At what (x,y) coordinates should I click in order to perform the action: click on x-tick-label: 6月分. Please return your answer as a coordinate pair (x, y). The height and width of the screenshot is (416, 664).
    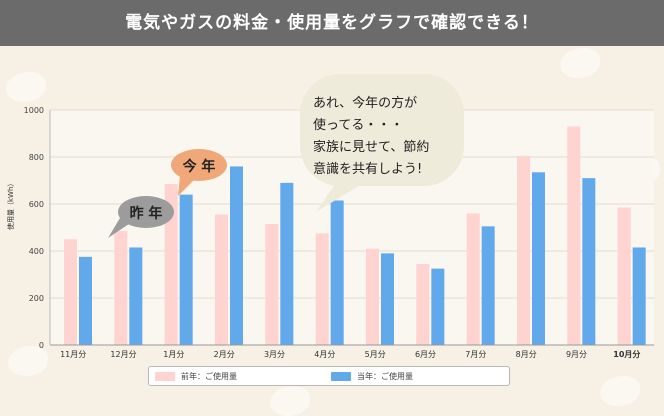
    Looking at the image, I should click on (425, 354).